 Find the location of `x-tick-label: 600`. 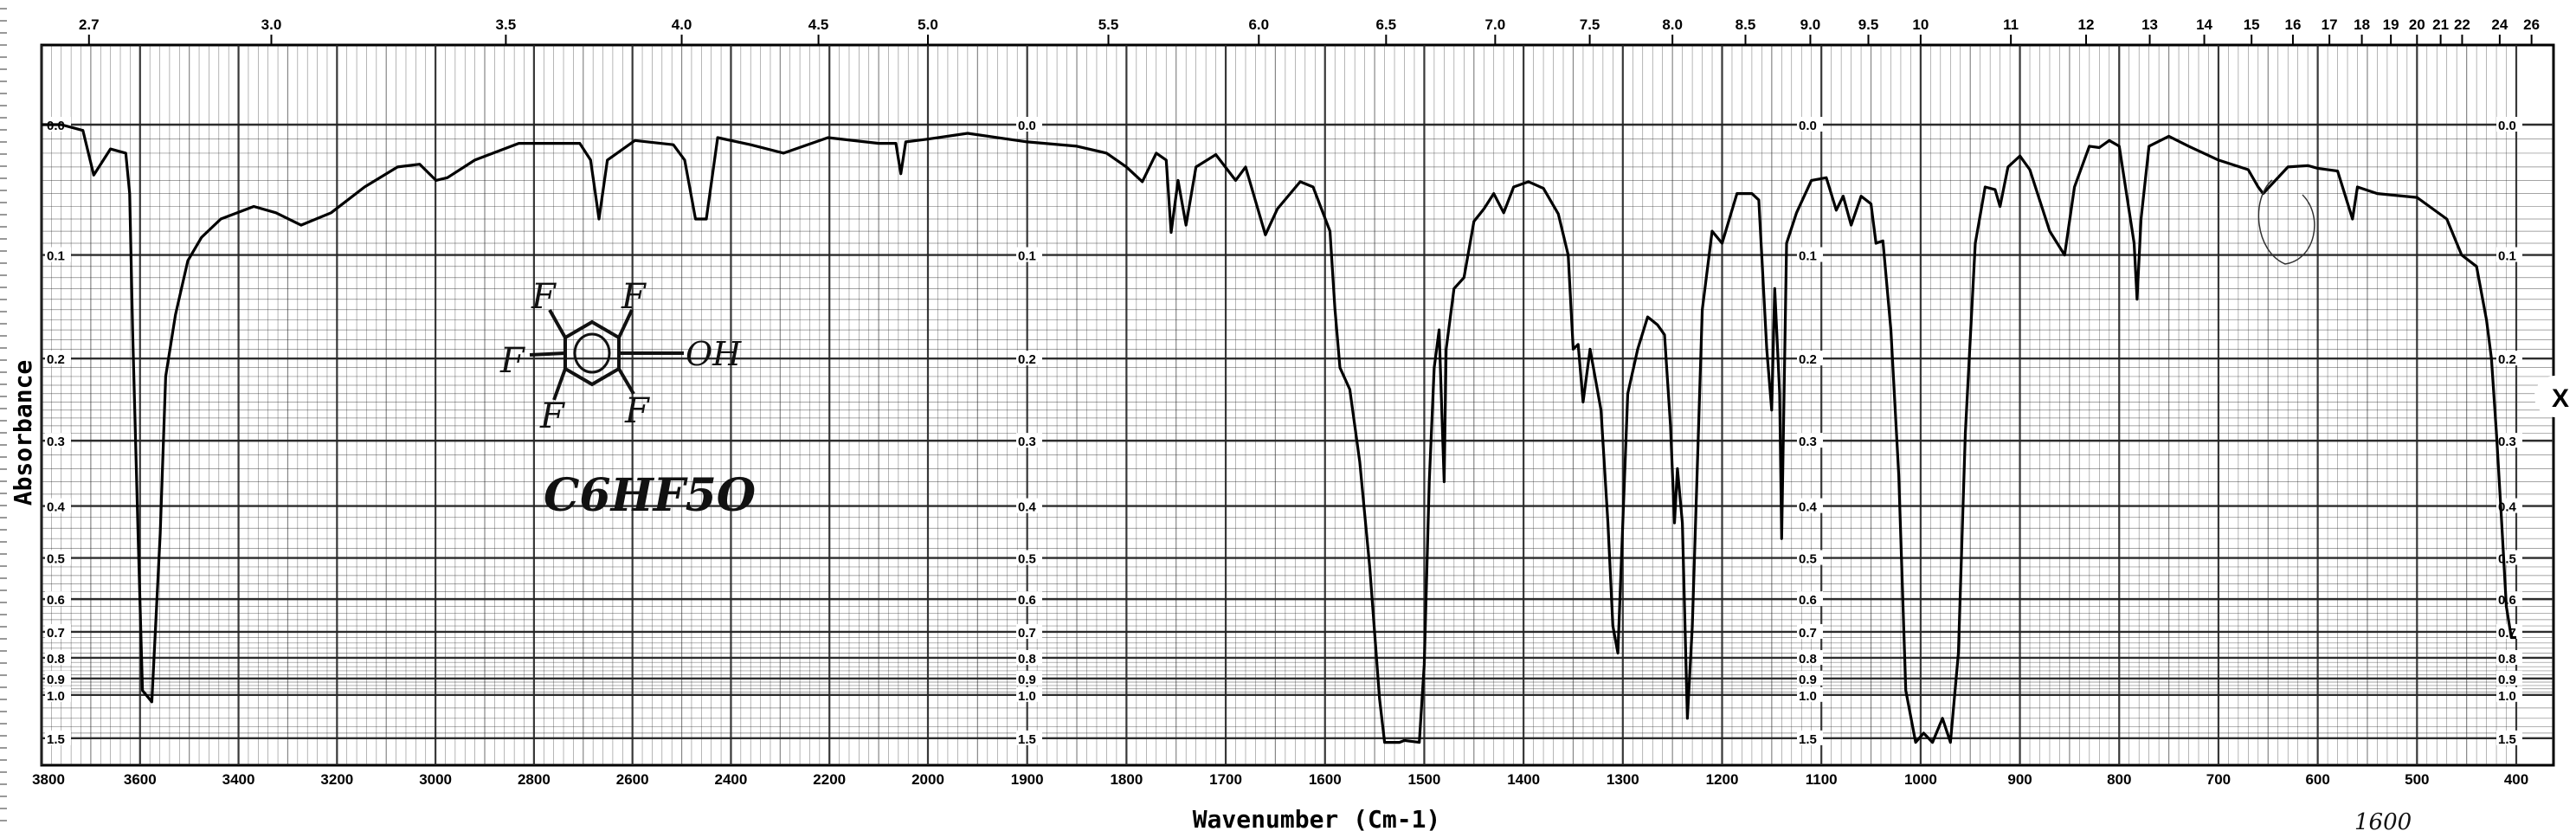

x-tick-label: 600 is located at coordinates (2317, 779).